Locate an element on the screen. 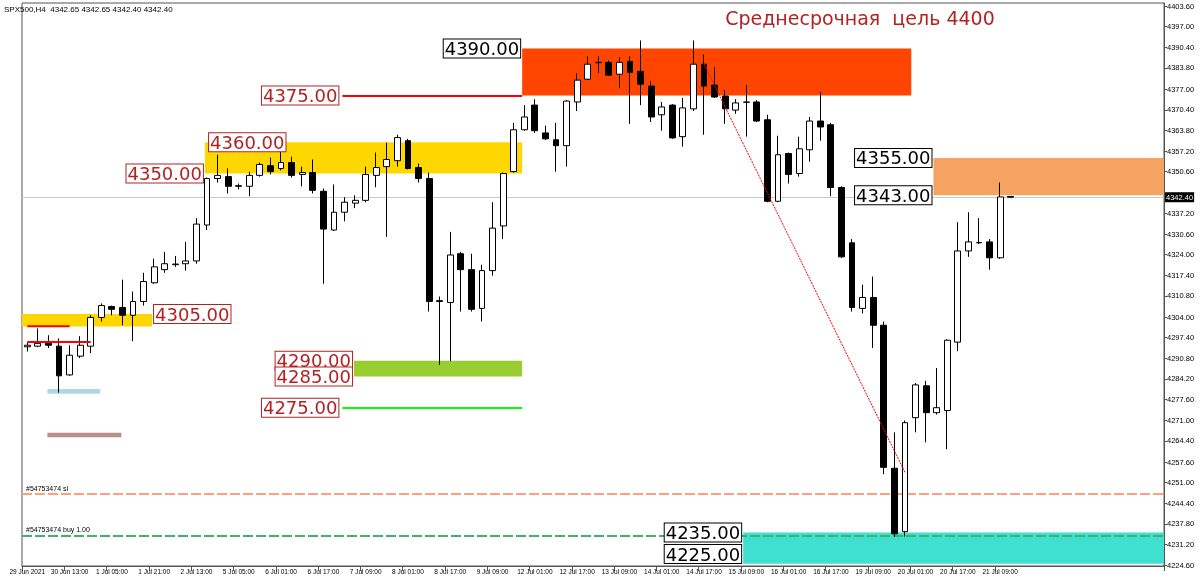  annotation: 4343.00 is located at coordinates (893, 195).